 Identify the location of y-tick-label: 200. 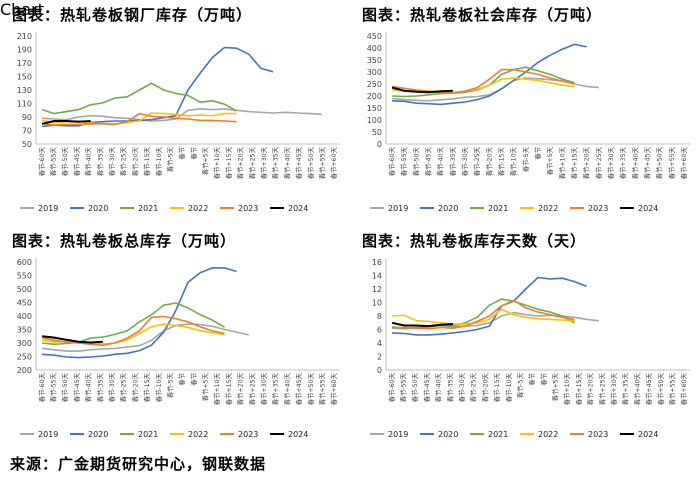
(374, 96).